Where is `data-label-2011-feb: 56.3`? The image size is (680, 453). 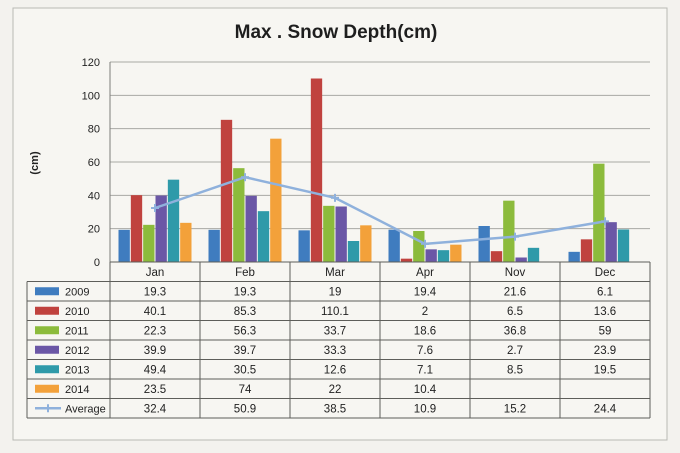 data-label-2011-feb: 56.3 is located at coordinates (245, 331).